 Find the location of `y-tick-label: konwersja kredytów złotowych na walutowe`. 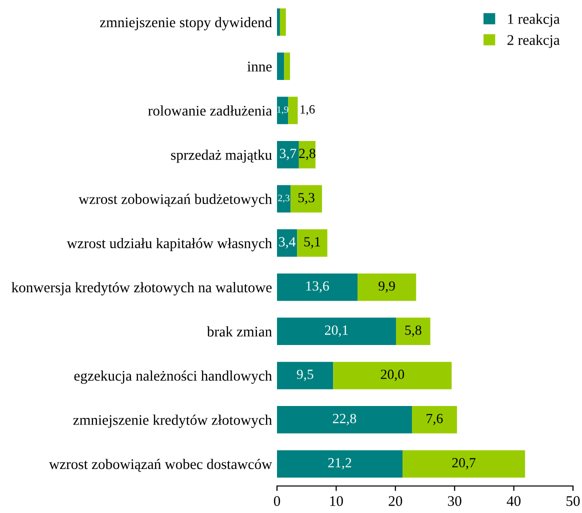

y-tick-label: konwersja kredytów złotowych na walutowe is located at coordinates (142, 289).